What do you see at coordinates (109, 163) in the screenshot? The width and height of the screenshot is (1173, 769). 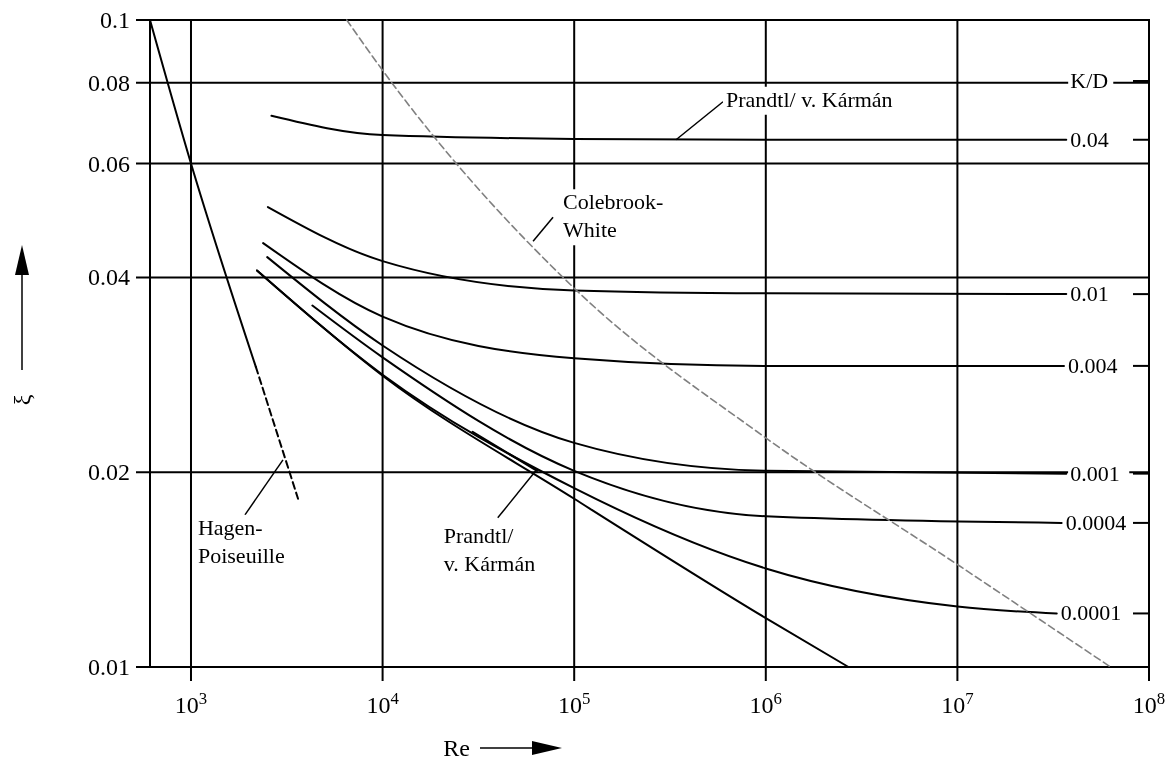 I see `y-tick-label: 0.06` at bounding box center [109, 163].